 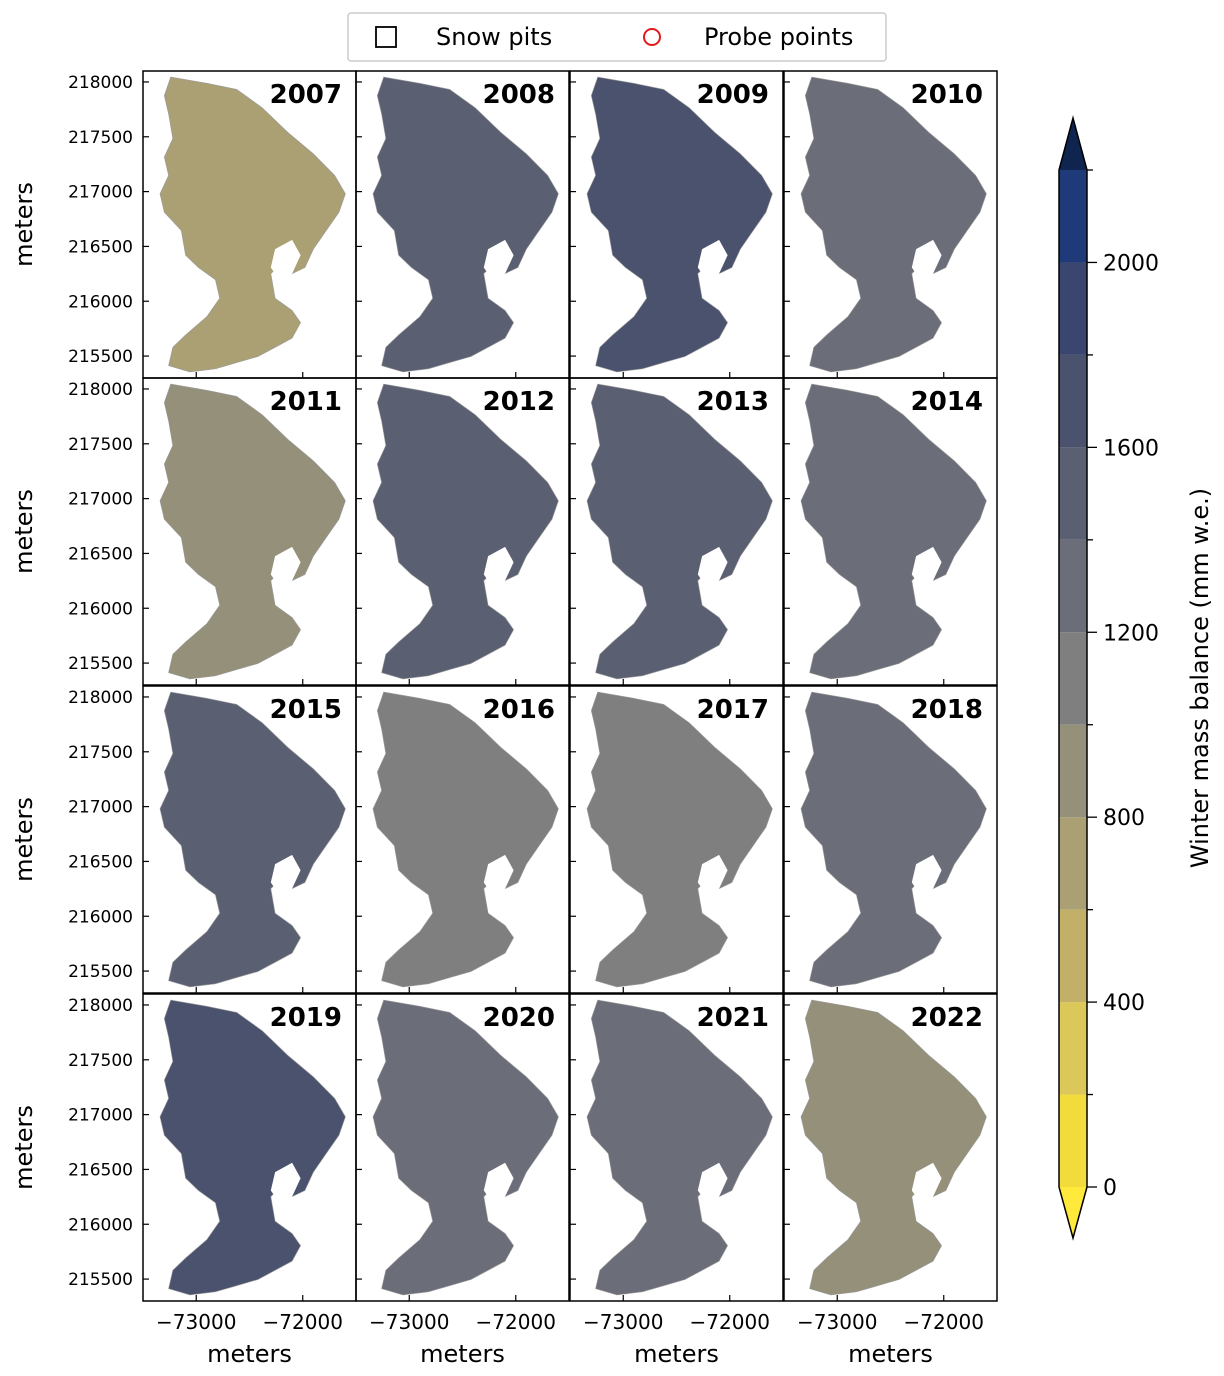 What do you see at coordinates (947, 1018) in the screenshot?
I see `panel-year-label: 2022` at bounding box center [947, 1018].